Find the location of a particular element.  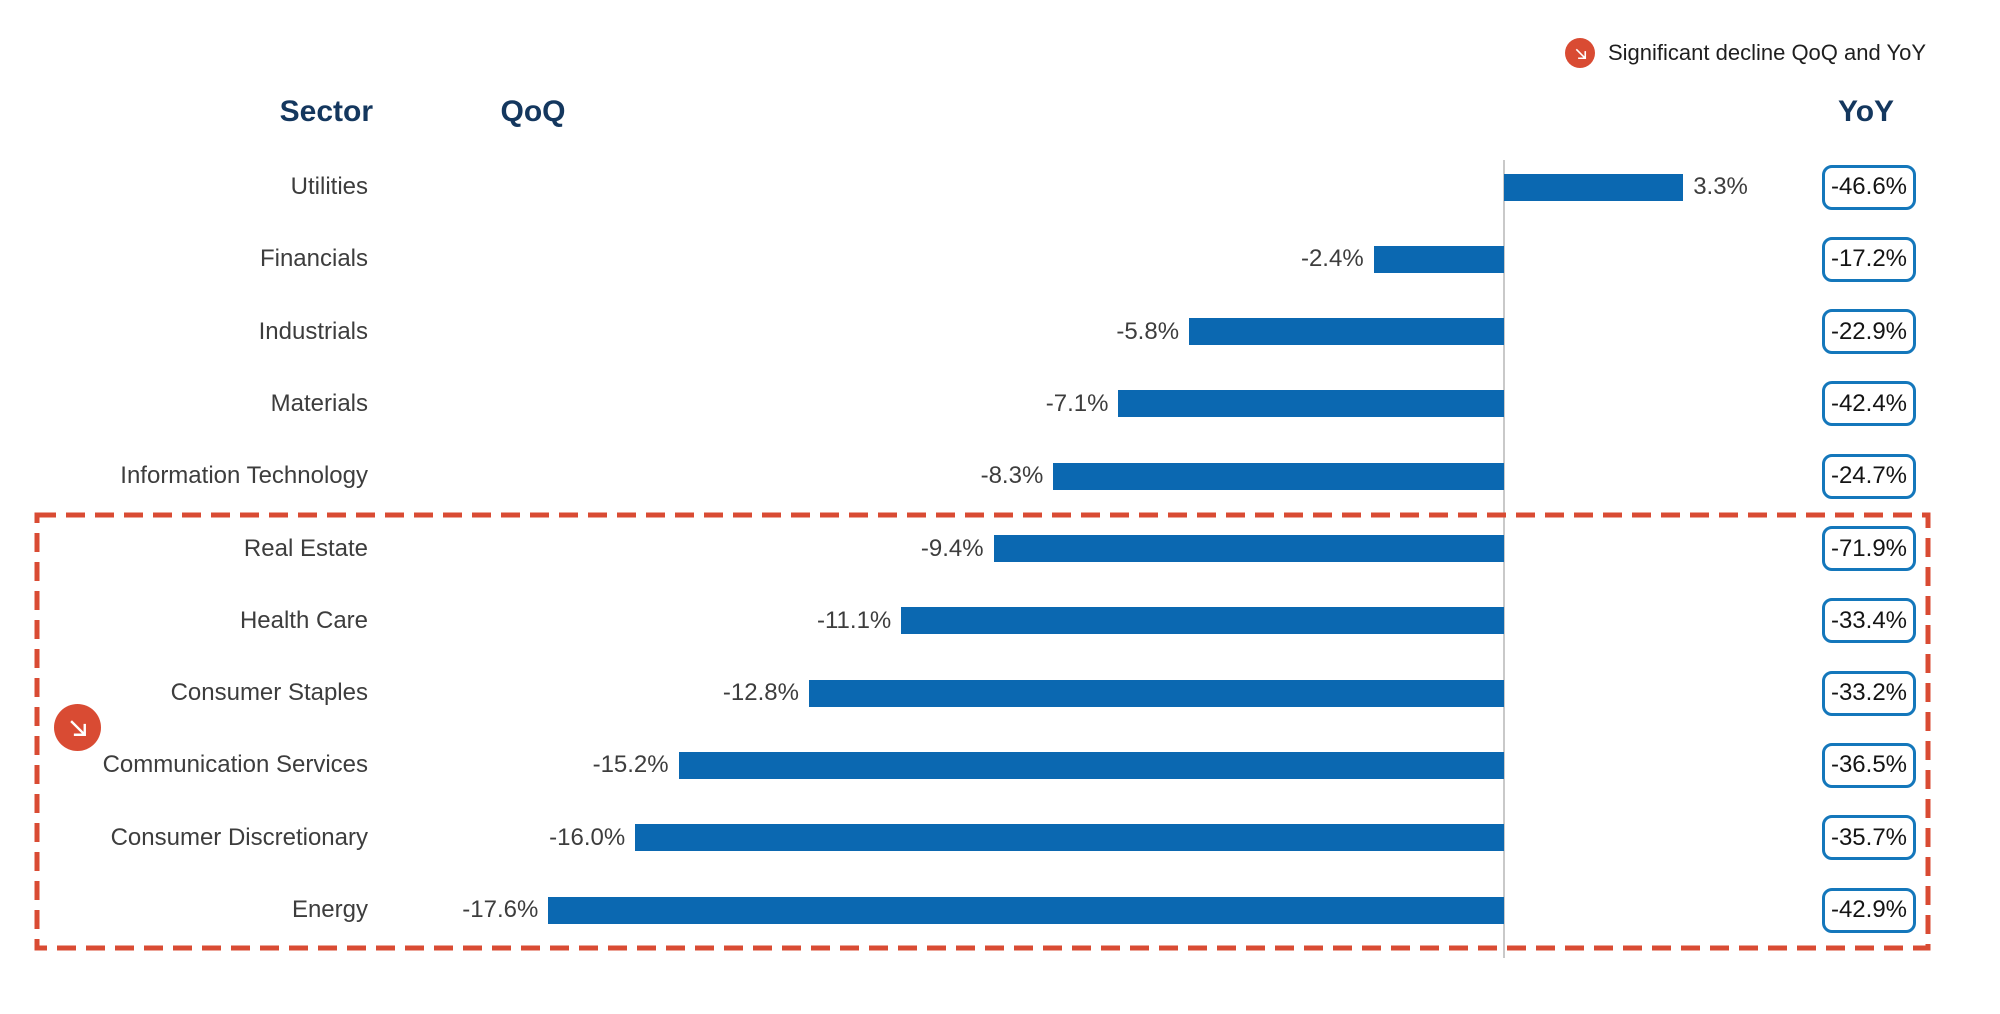

yoy-value-box: -17.2% is located at coordinates (1869, 259).